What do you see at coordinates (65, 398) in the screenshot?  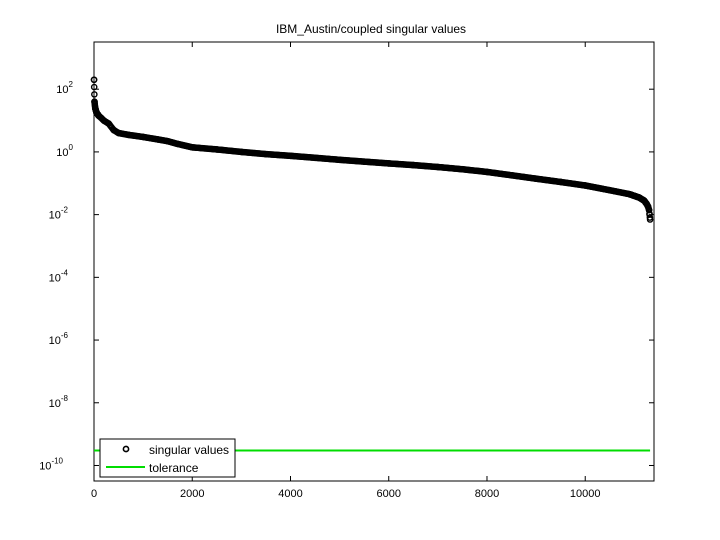 I see `y-tick-exponent: -8` at bounding box center [65, 398].